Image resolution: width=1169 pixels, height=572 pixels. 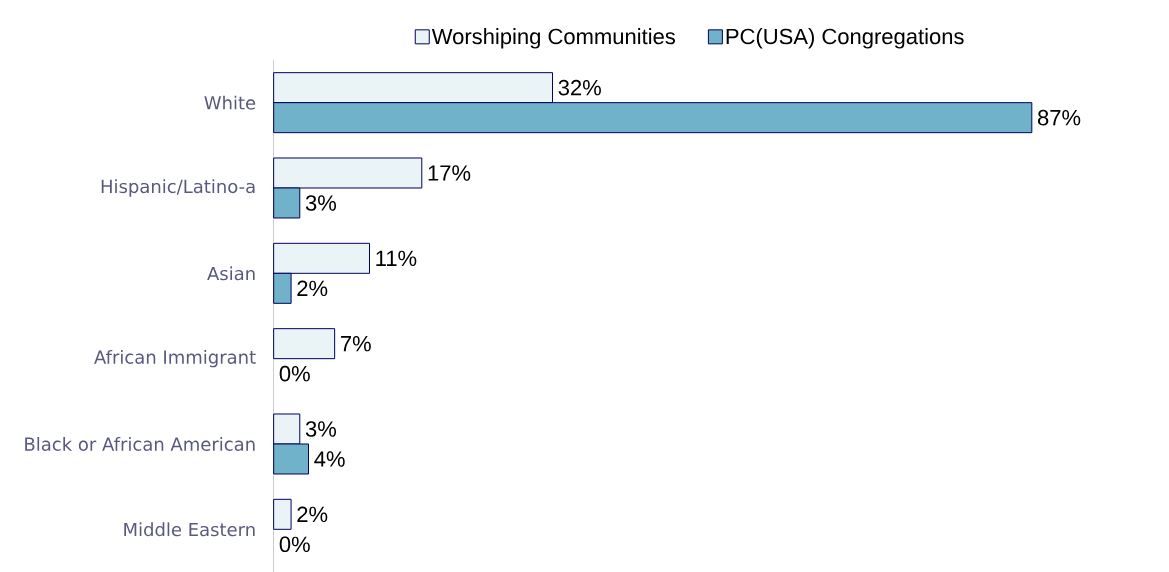 I want to click on y-tick-label: Asian, so click(x=231, y=273).